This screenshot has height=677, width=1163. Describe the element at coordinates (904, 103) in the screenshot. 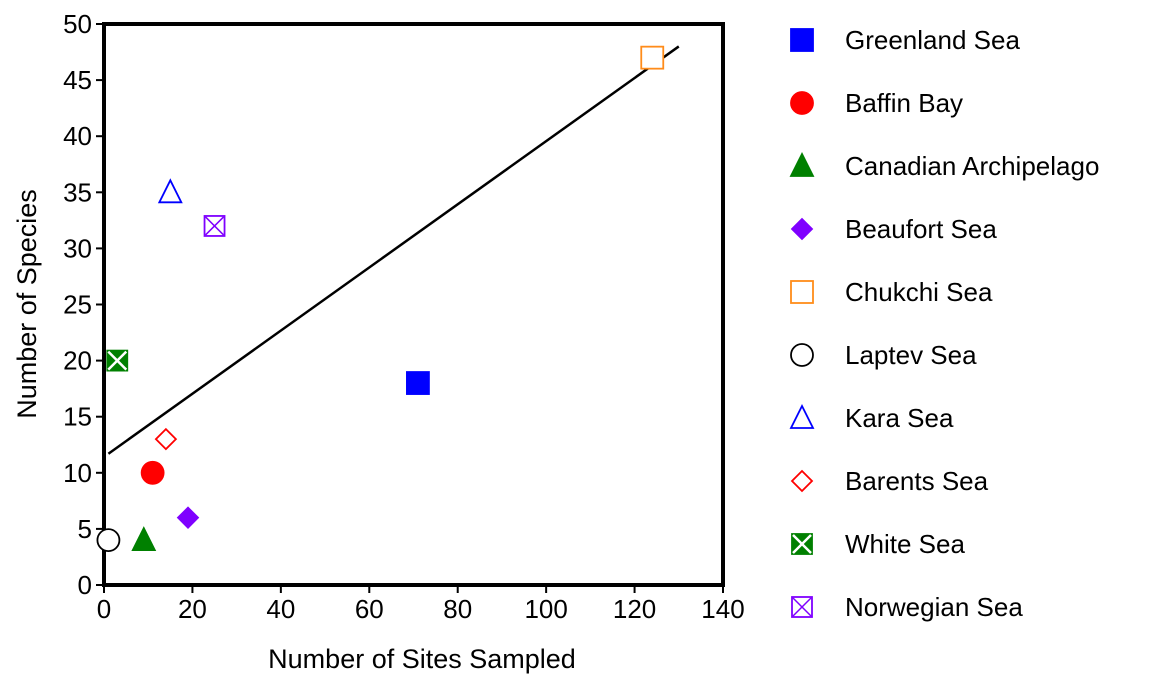

I see `legend-label: Baffin Bay` at that location.